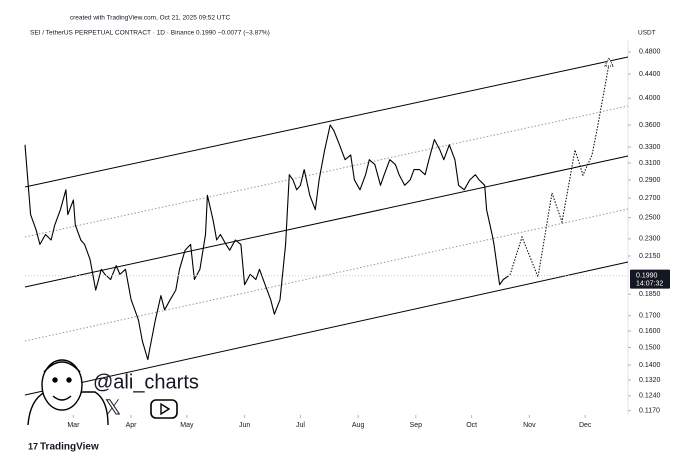  What do you see at coordinates (113, 408) in the screenshot?
I see `x-icon: 𝕏` at bounding box center [113, 408].